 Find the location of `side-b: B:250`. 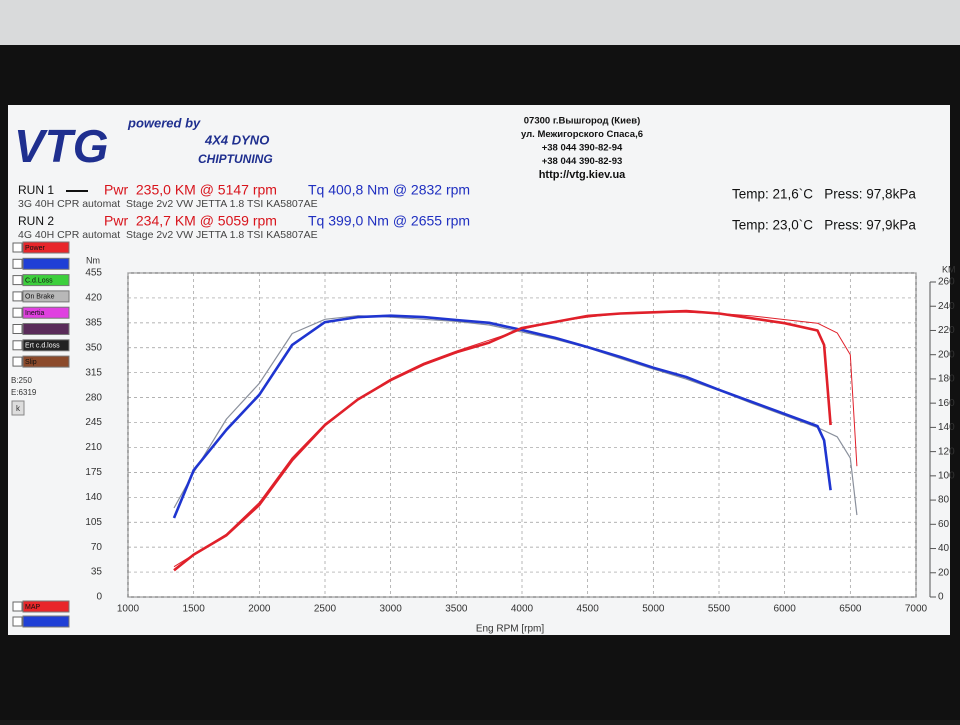

side-b: B:250 is located at coordinates (21, 380).